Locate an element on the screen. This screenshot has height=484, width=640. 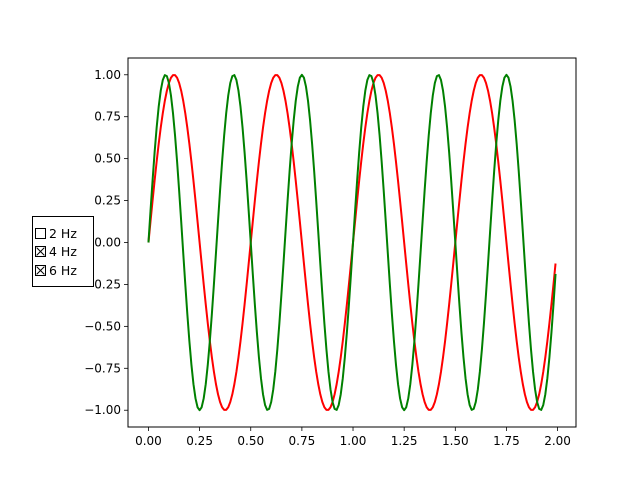
checkbox-4hz-label: 4 Hz is located at coordinates (63, 251).